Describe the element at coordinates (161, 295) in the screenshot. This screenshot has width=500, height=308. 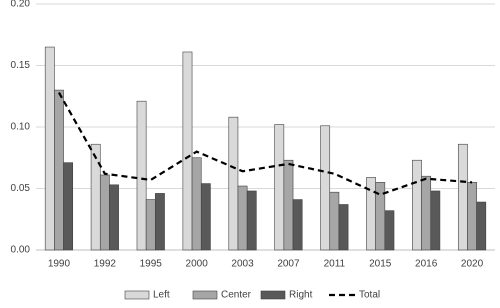
I see `legend-label: Left` at that location.